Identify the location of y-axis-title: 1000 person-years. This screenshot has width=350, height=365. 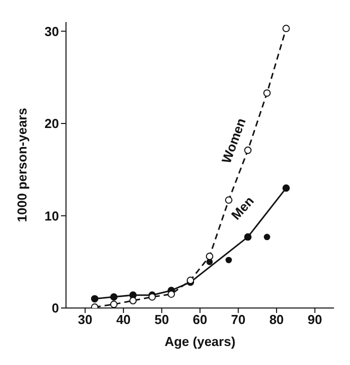
(22, 165).